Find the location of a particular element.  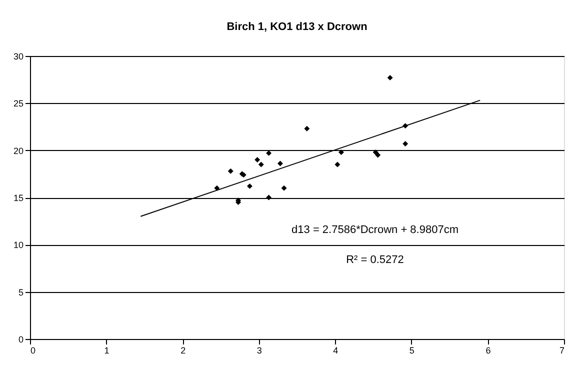

x-tick-label: 5 is located at coordinates (411, 351).